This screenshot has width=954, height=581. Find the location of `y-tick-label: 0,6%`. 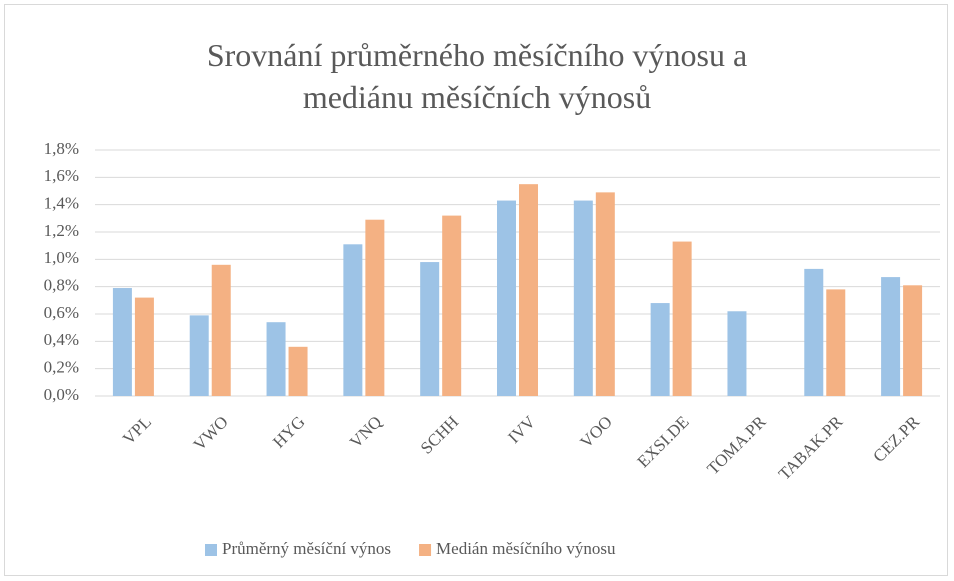

y-tick-label: 0,6% is located at coordinates (61, 312).